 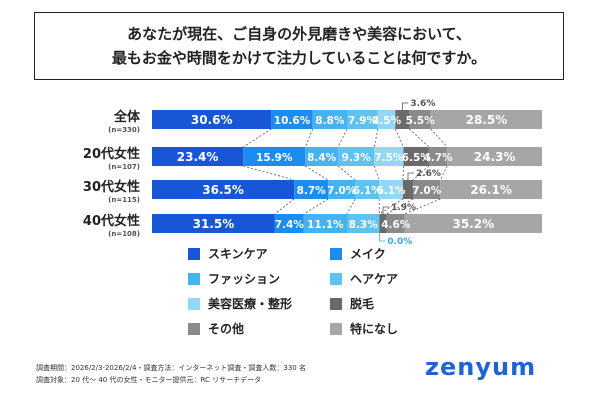 I want to click on category-n-label: (n=108), so click(x=124, y=234).